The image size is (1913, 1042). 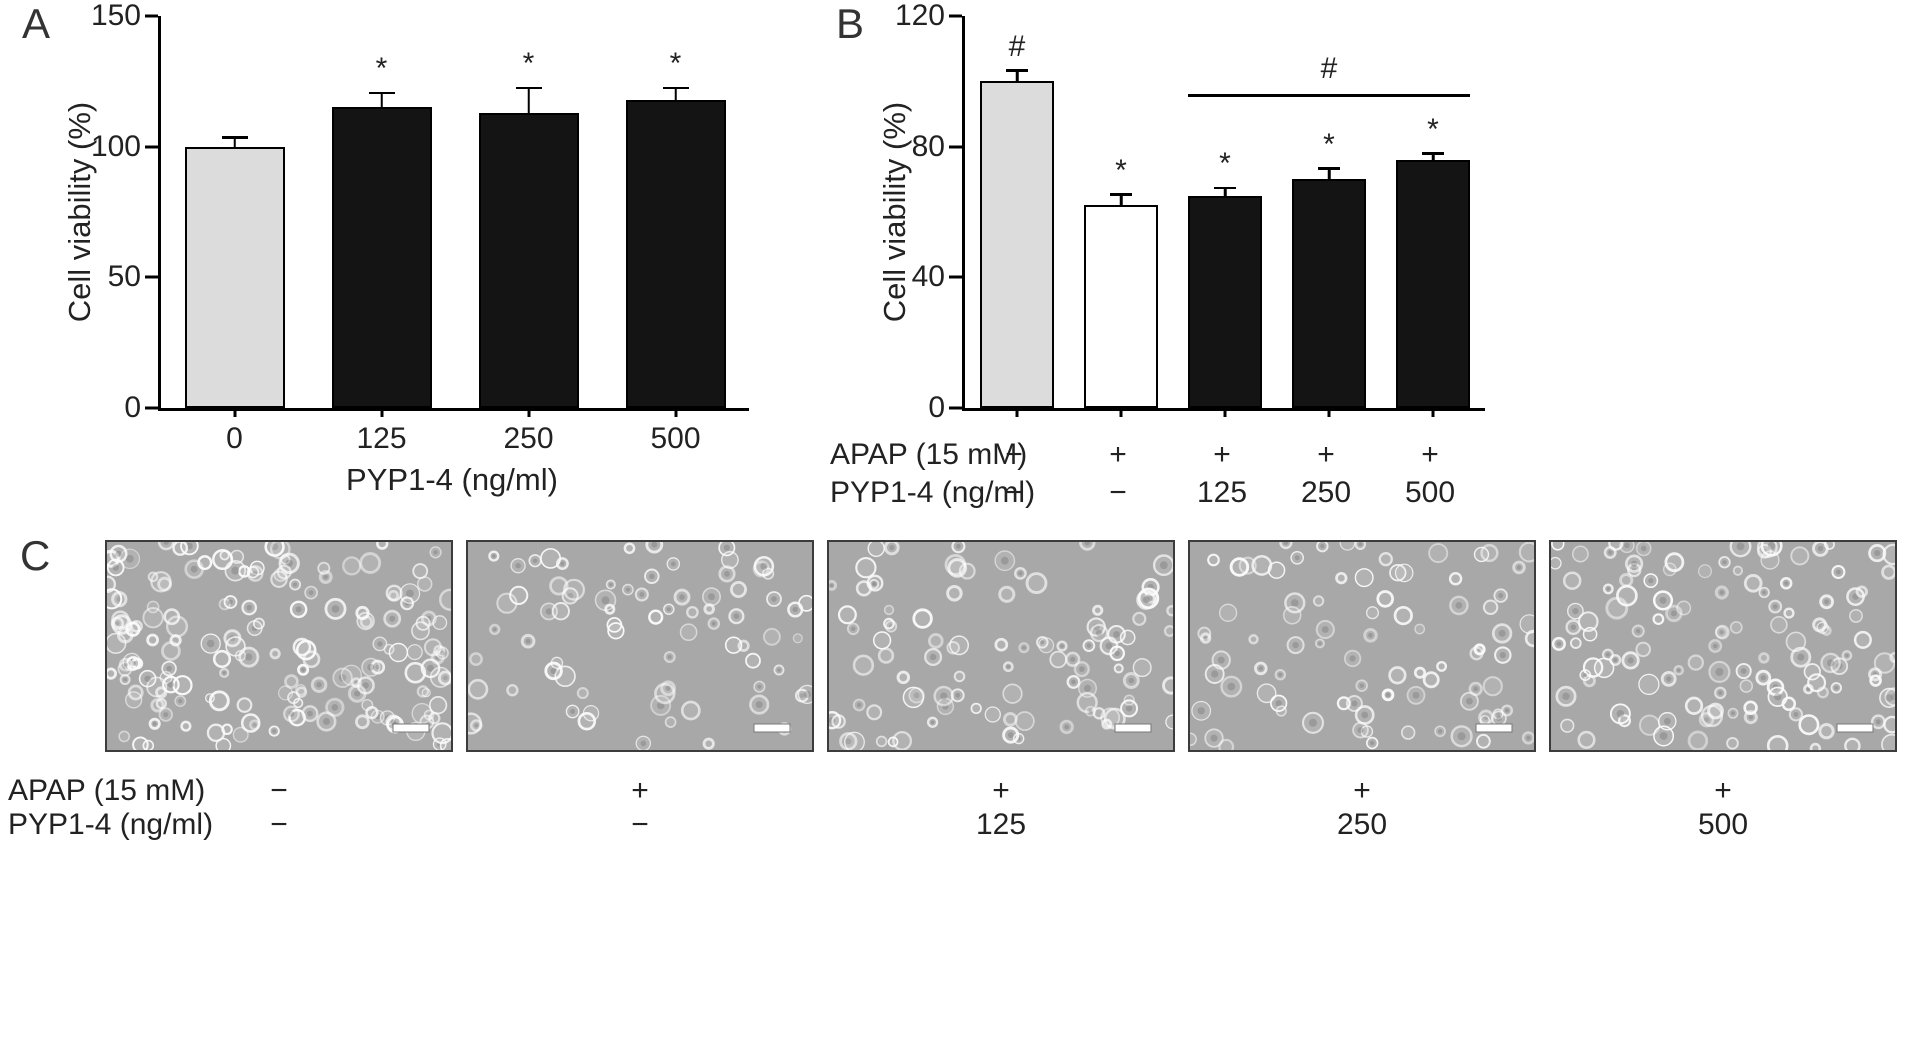 What do you see at coordinates (381, 438) in the screenshot?
I see `x-tick-label: 125` at bounding box center [381, 438].